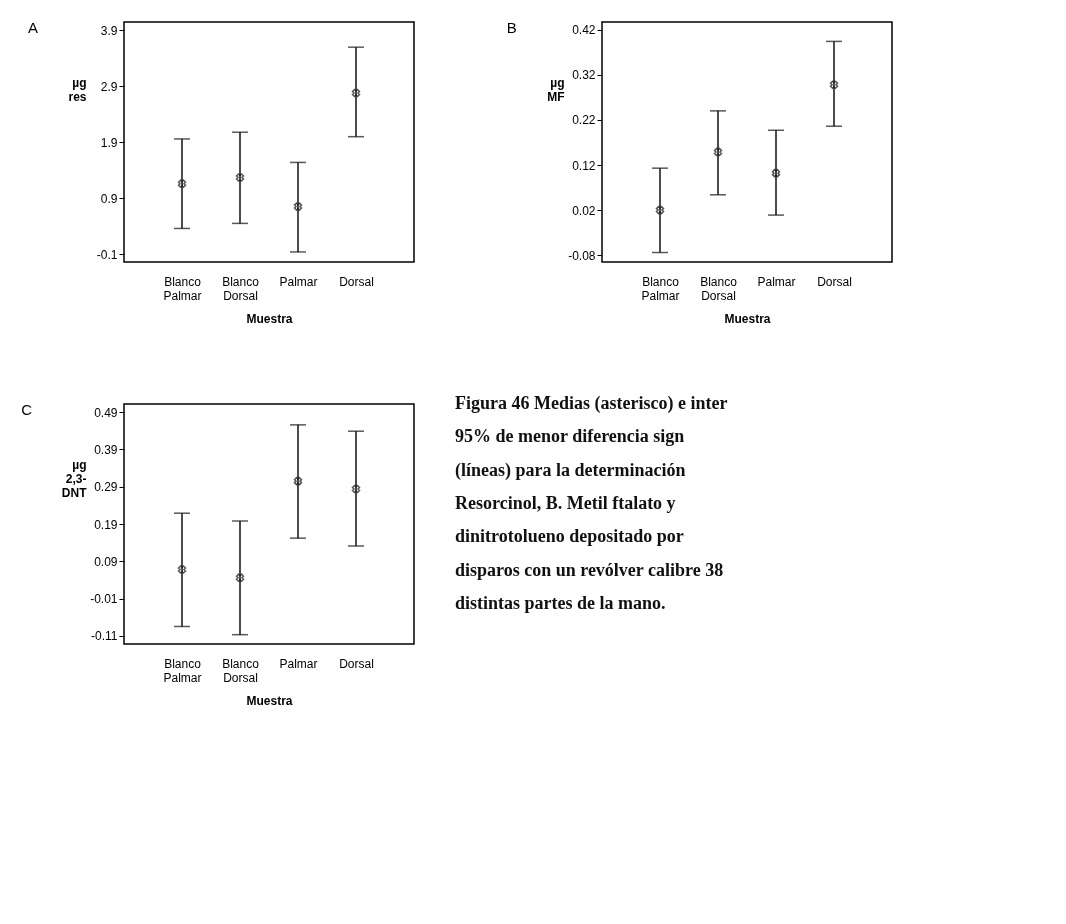 This screenshot has height=924, width=1066. What do you see at coordinates (106, 524) in the screenshot?
I see `y-tick-label: 0.19` at bounding box center [106, 524].